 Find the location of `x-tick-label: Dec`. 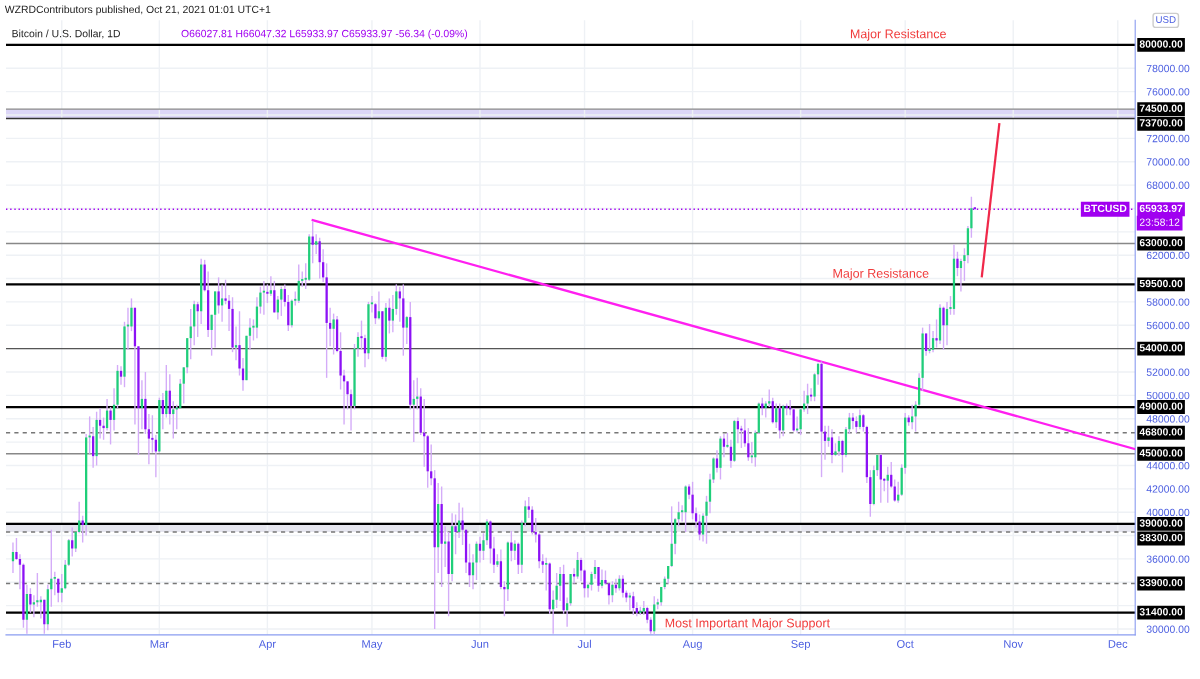

x-tick-label: Dec is located at coordinates (1118, 644).